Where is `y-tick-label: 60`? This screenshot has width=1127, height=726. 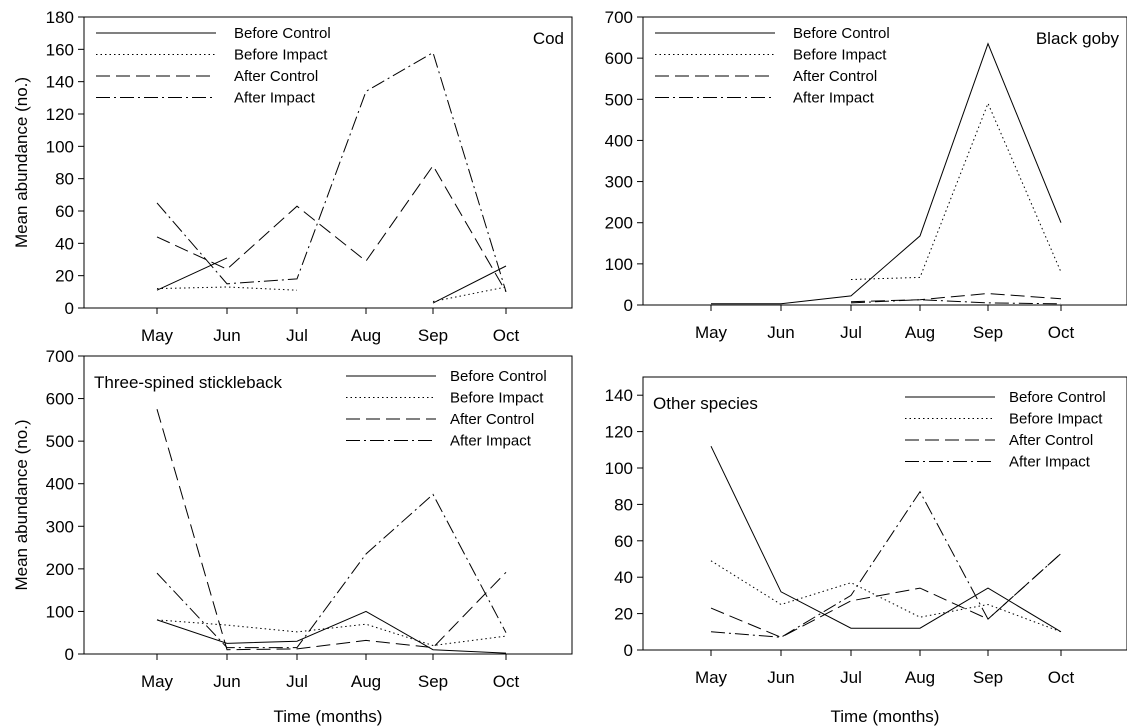
y-tick-label: 60 is located at coordinates (64, 211).